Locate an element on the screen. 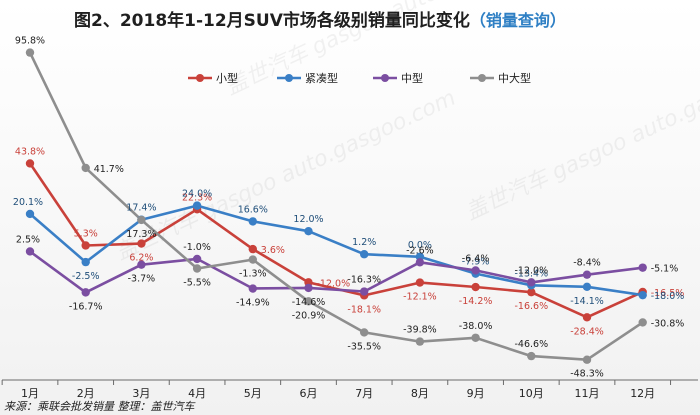  data-label: -7.9% is located at coordinates (476, 262).